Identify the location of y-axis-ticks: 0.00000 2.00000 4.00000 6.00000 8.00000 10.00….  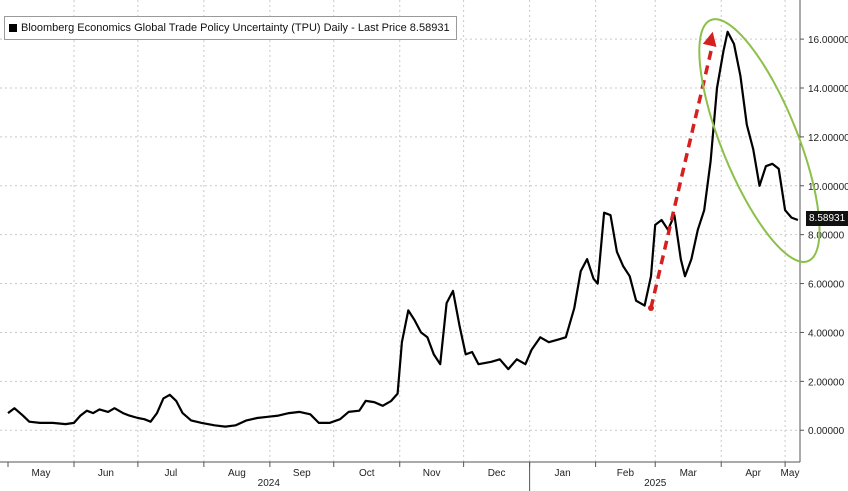
(824, 236).